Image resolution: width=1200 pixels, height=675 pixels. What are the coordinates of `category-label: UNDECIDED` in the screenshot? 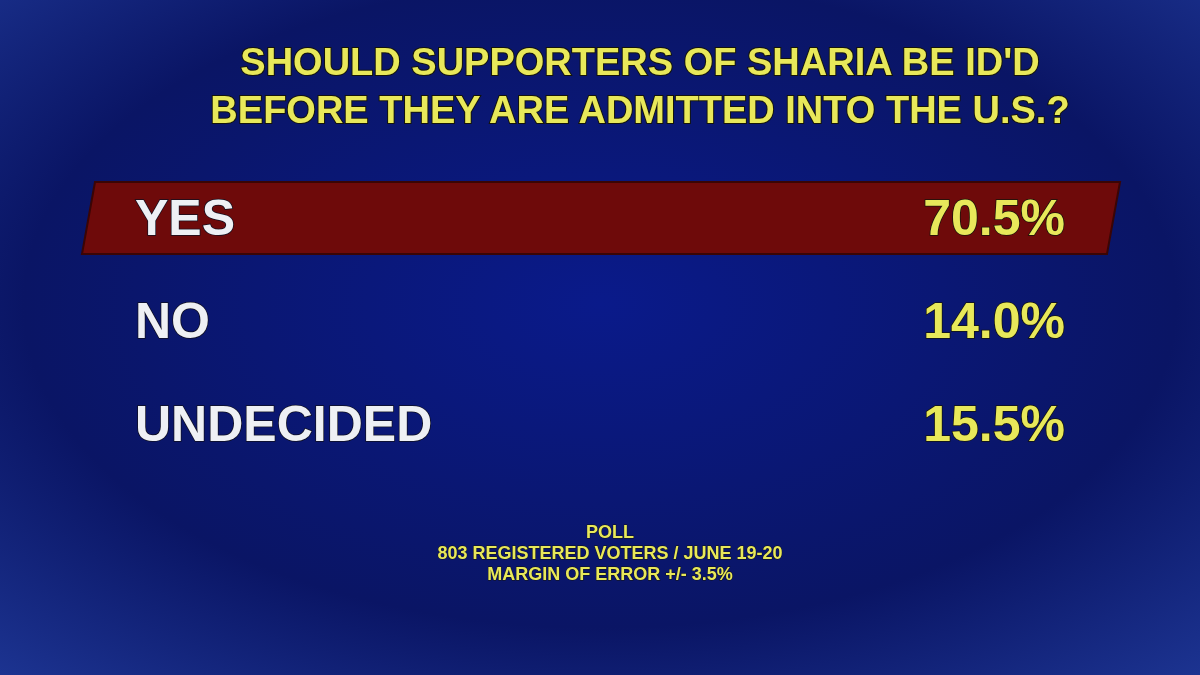 It's located at (284, 424).